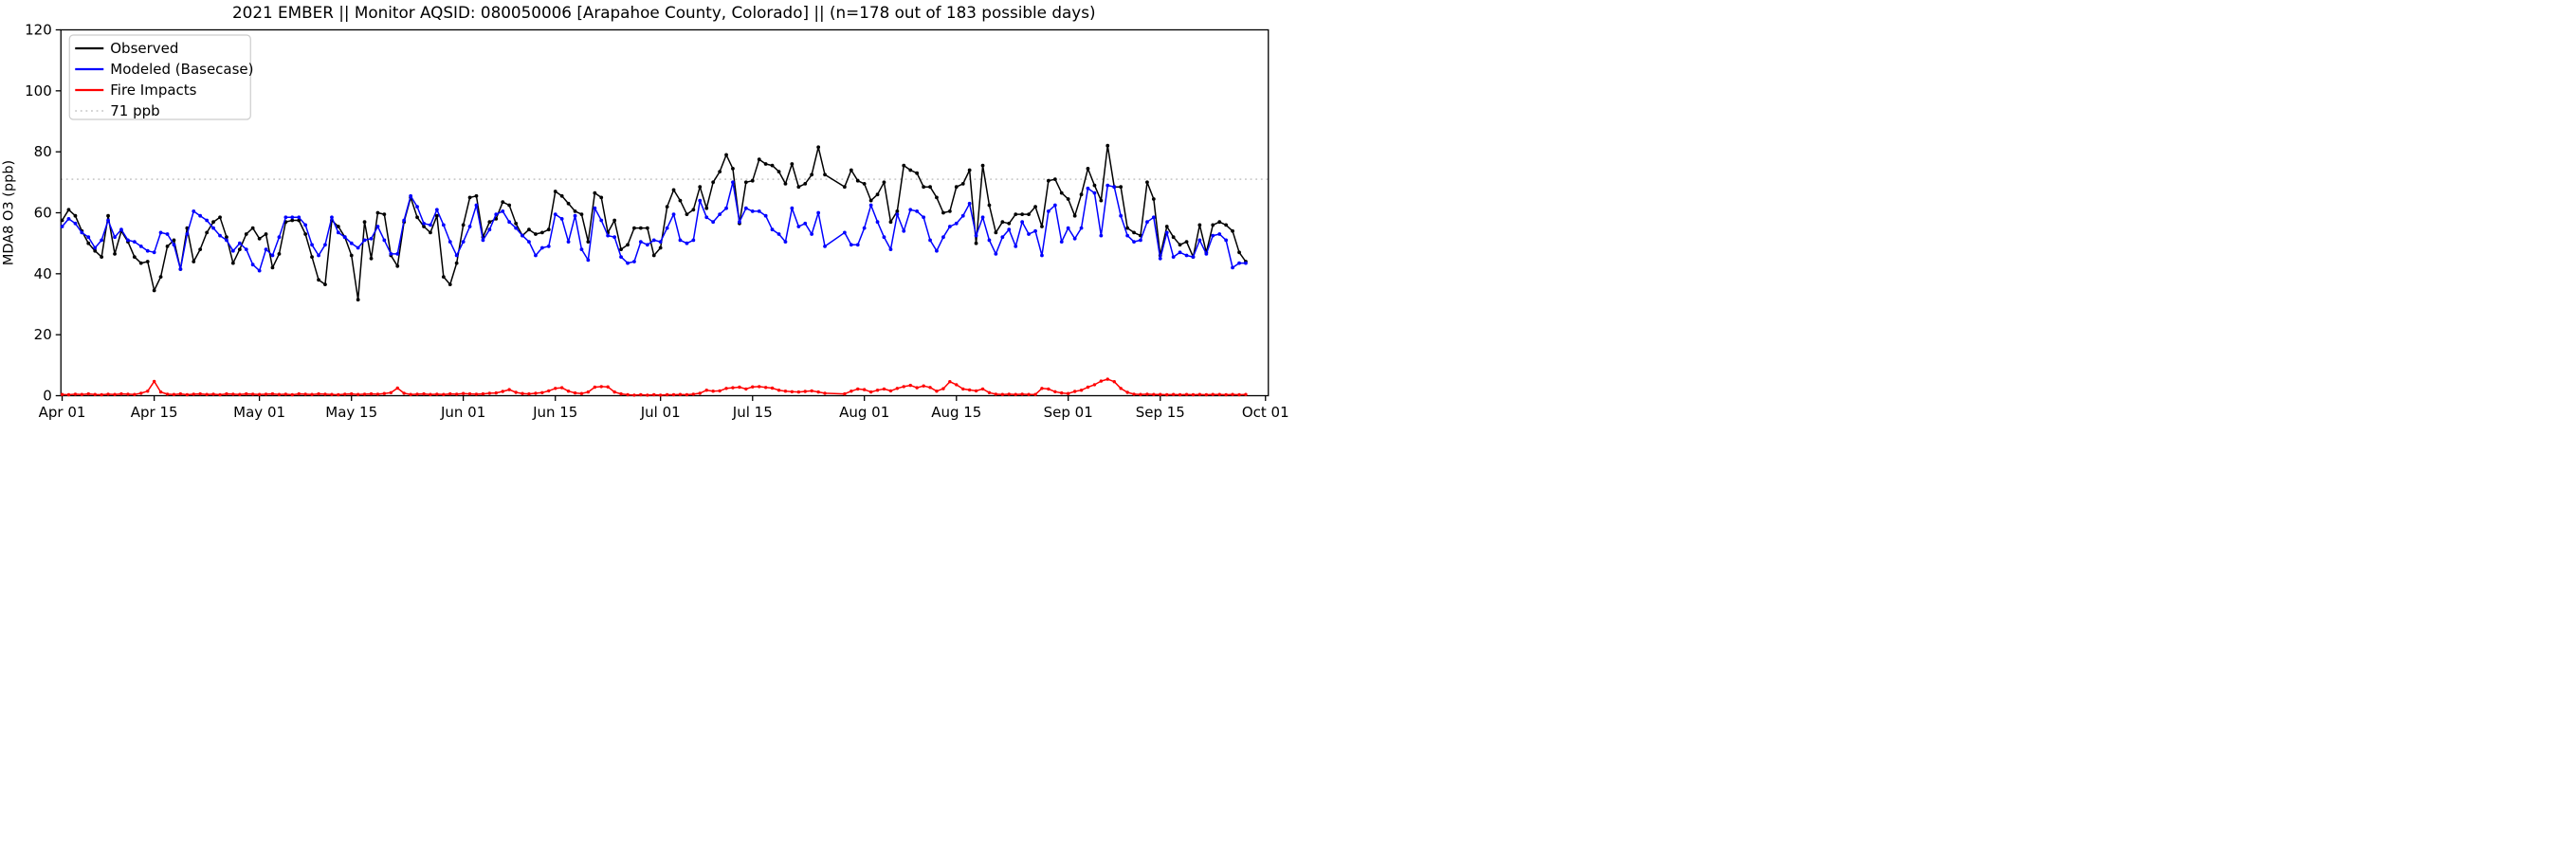  I want to click on legend-item-observed: Observed, so click(126, 48).